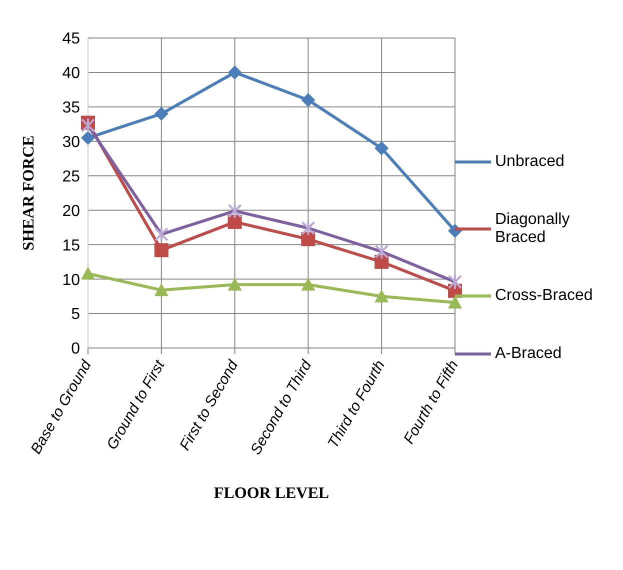 This screenshot has width=623, height=570. What do you see at coordinates (529, 354) in the screenshot?
I see `legend-label: A-Braced` at bounding box center [529, 354].